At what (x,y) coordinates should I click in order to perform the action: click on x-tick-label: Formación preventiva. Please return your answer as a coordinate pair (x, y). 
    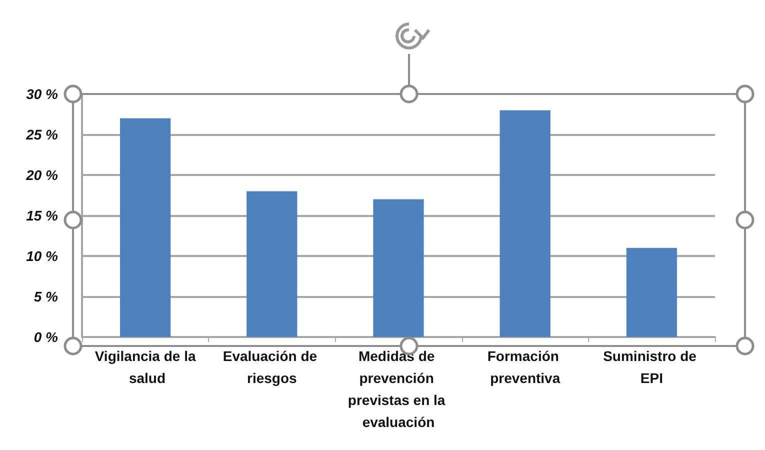
    Looking at the image, I should click on (525, 367).